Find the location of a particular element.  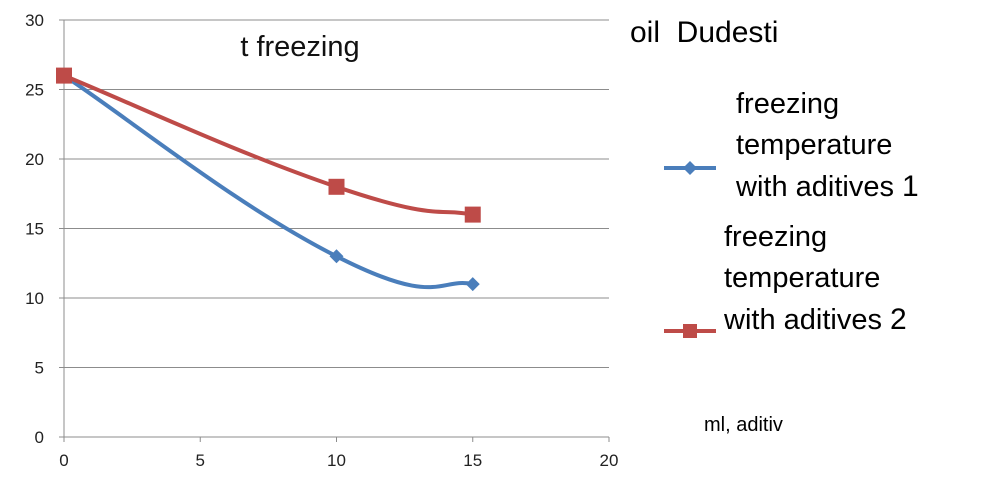

legend-label-series-1: freezing temperature with aditives 1 is located at coordinates (827, 146).